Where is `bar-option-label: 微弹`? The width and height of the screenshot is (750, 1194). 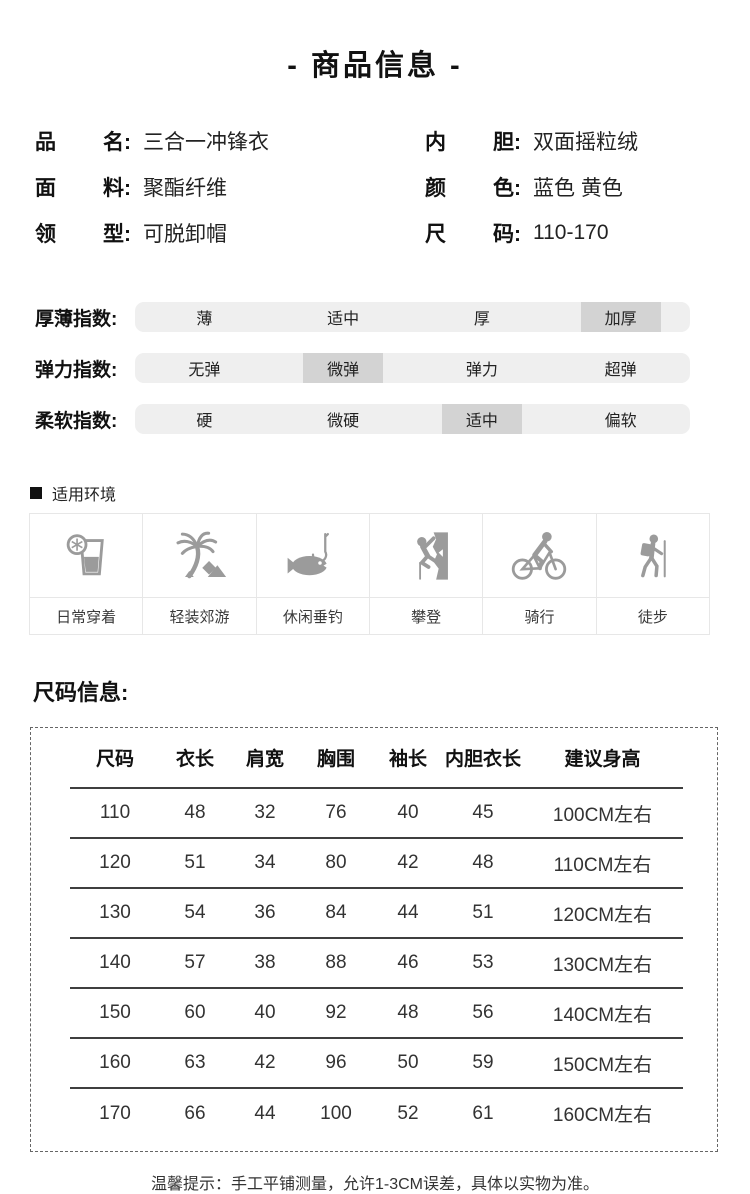
bar-option-label: 微弹 is located at coordinates (343, 368).